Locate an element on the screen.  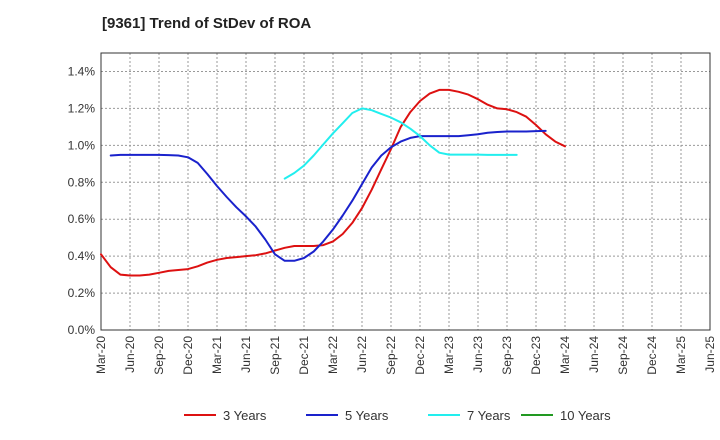
x-tick-label: Dec-22 is located at coordinates (420, 355).